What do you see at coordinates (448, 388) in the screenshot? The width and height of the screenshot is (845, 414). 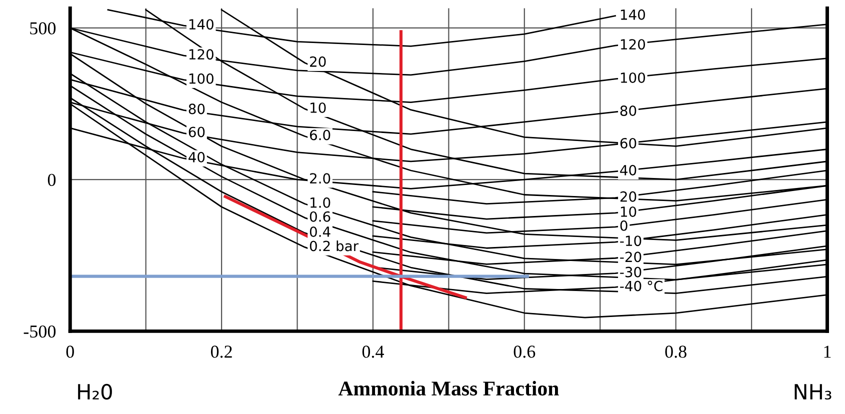 I see `x-axis-title: Ammonia Mass Fraction` at bounding box center [448, 388].